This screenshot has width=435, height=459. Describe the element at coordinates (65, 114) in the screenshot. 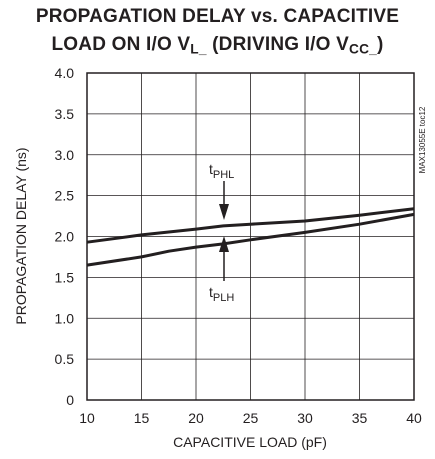

I see `y-tick-label: 3.5` at that location.